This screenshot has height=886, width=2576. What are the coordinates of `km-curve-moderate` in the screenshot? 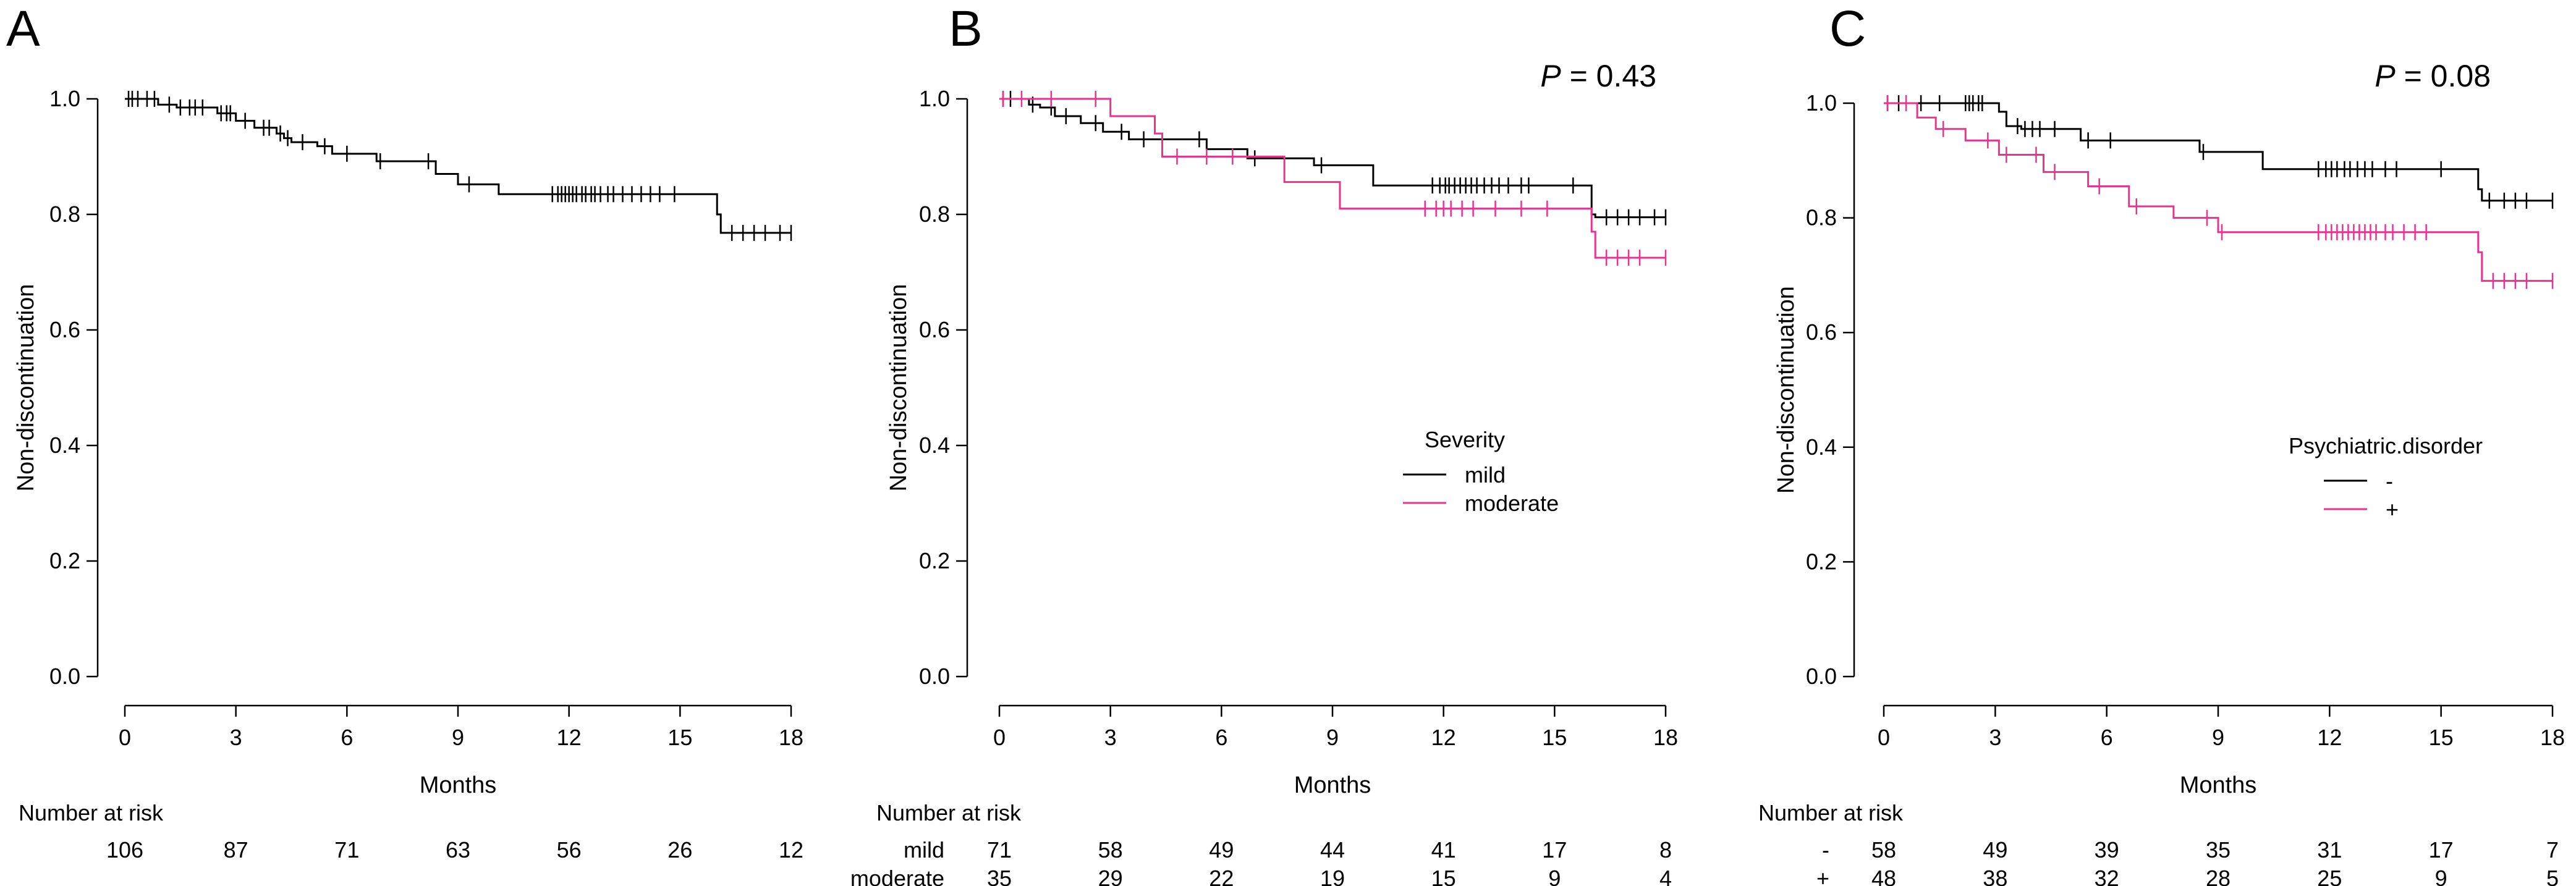 It's located at (1332, 178).